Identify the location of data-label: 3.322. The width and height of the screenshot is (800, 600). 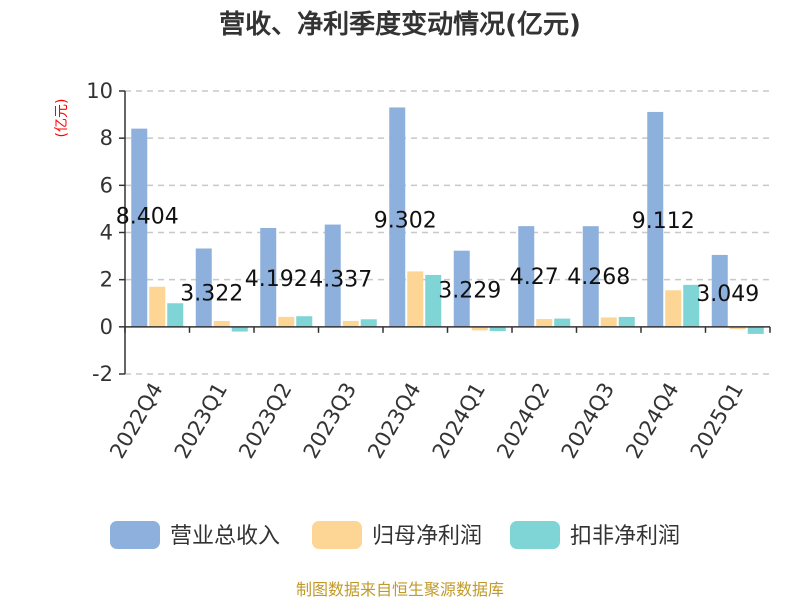
(211, 293).